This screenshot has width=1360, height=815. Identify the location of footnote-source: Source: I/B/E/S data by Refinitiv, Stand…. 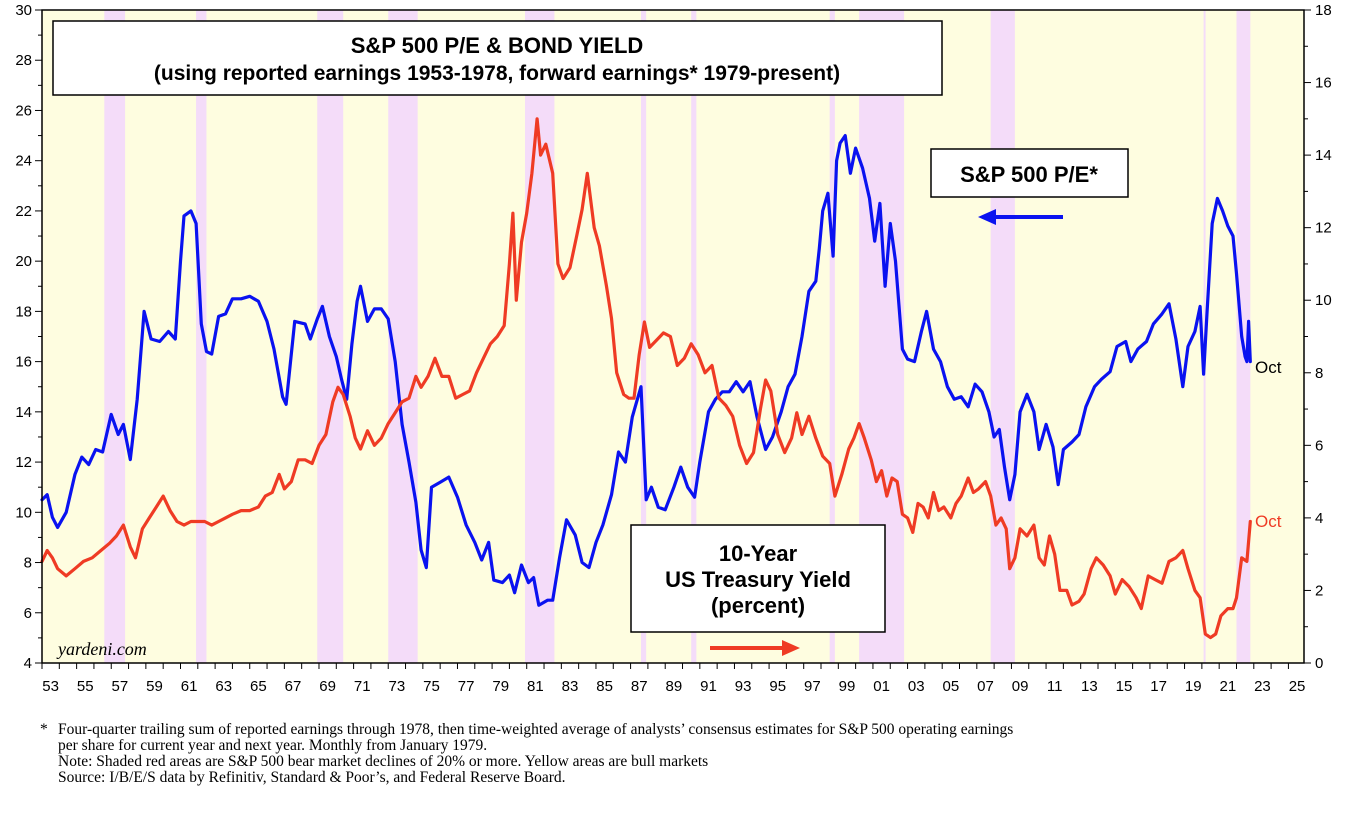
(312, 777).